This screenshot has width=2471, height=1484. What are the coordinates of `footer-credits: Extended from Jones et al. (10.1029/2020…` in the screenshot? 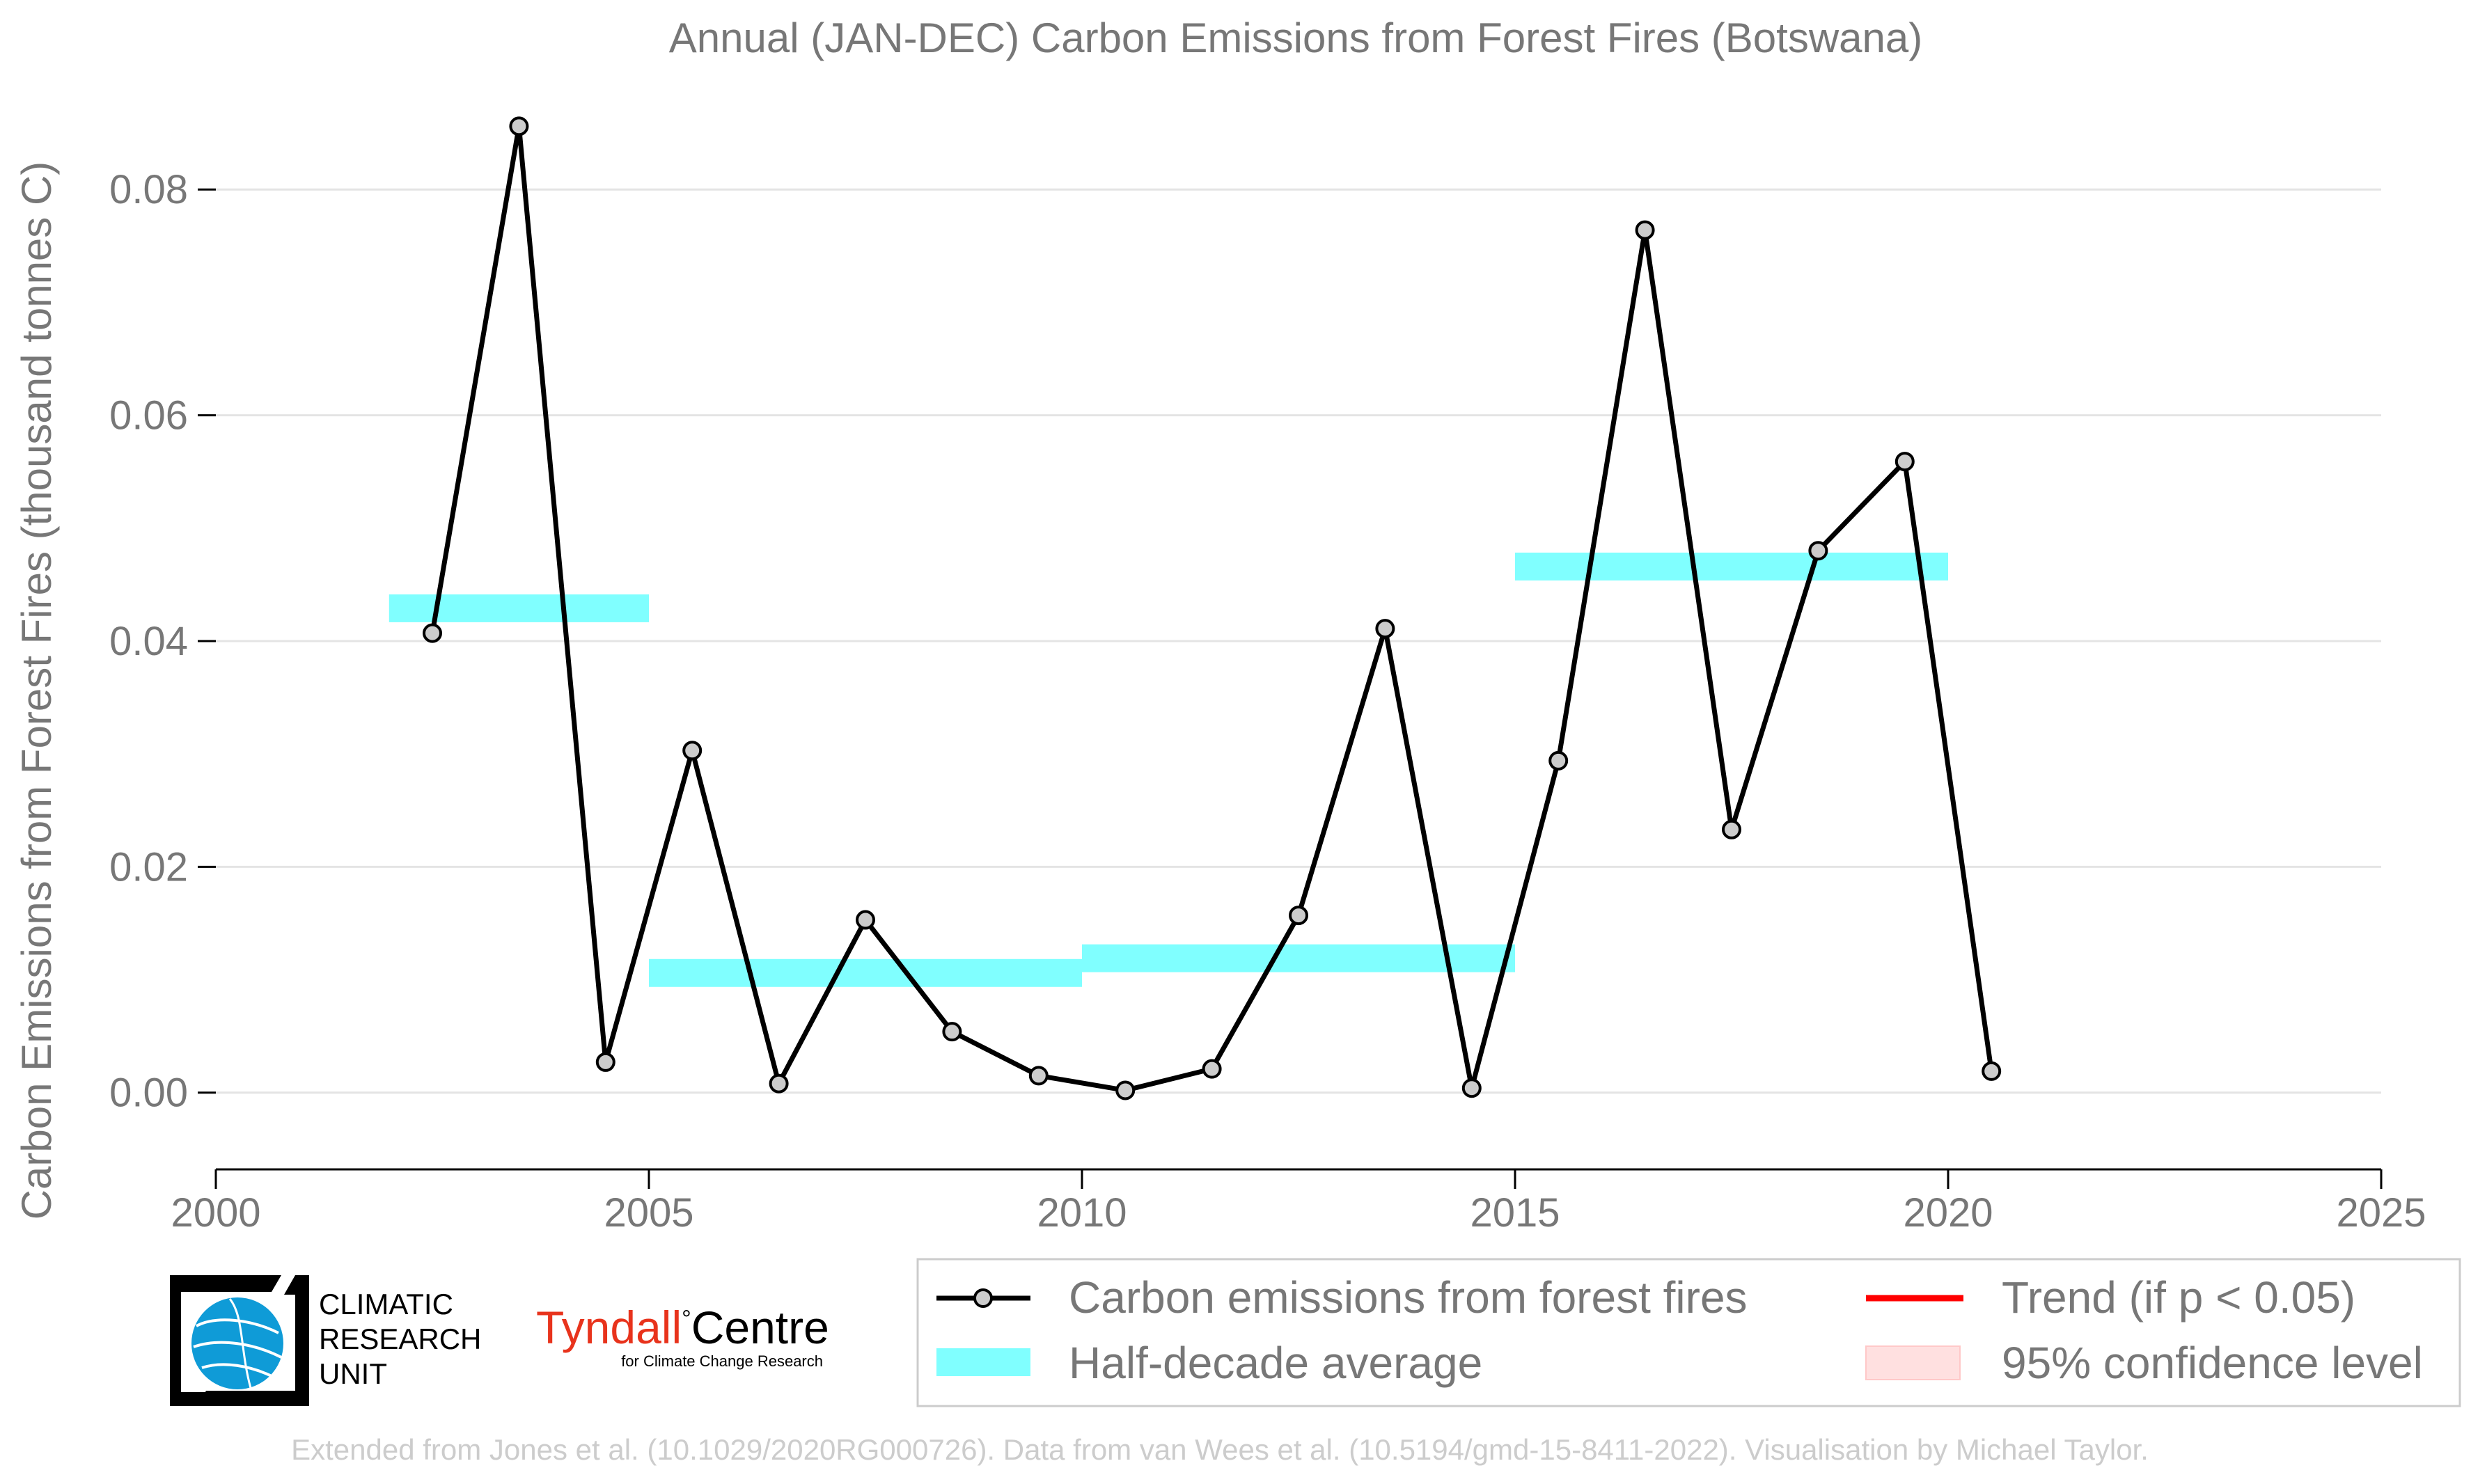 It's located at (1220, 1450).